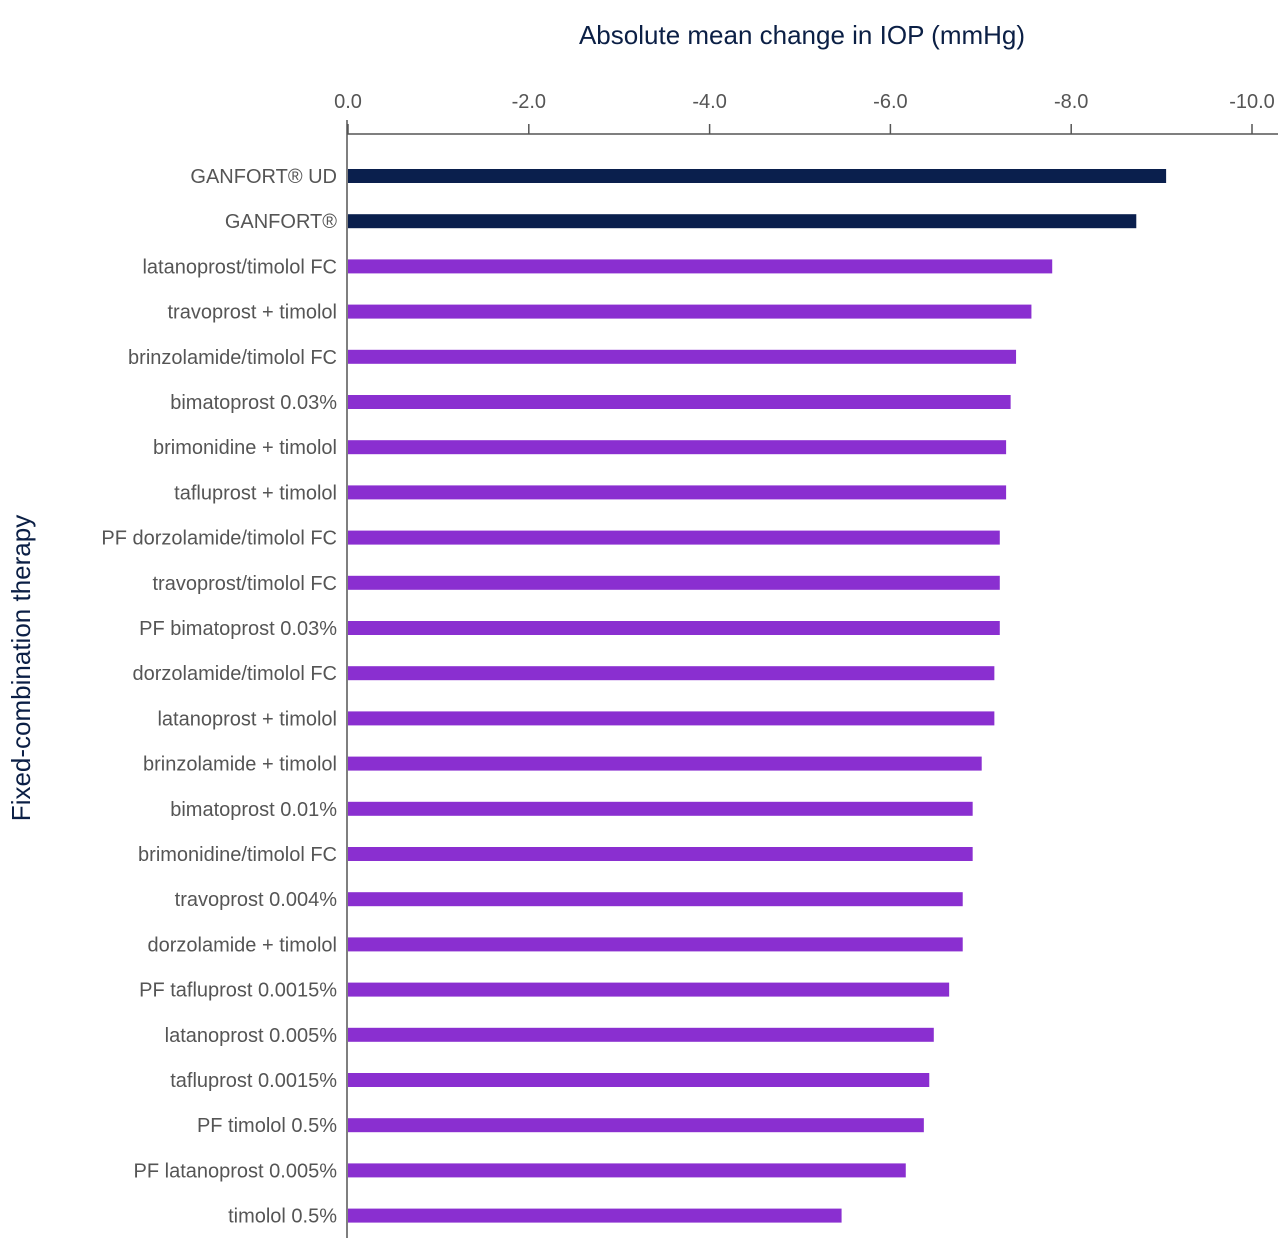 This screenshot has height=1242, width=1280. What do you see at coordinates (256, 900) in the screenshot?
I see `category-label: travoprost 0.004%` at bounding box center [256, 900].